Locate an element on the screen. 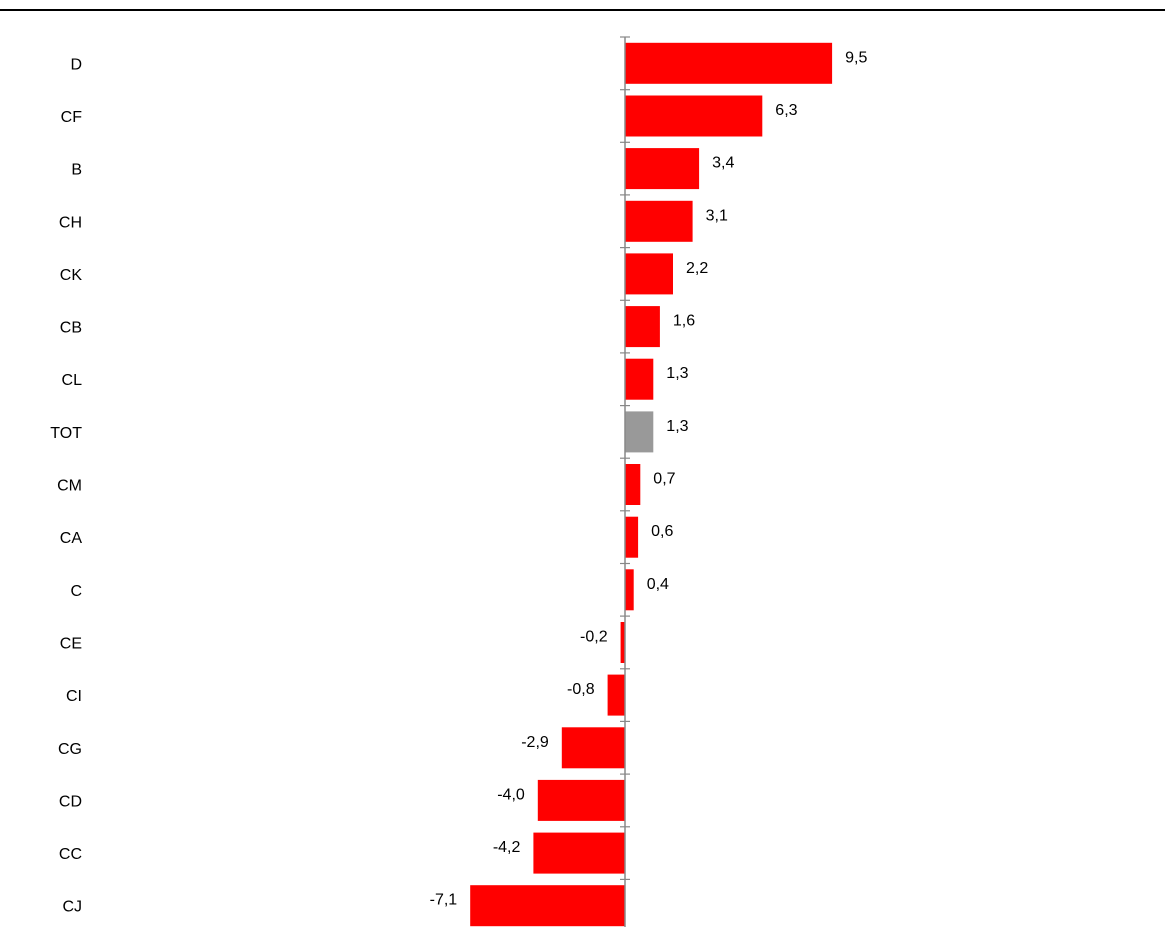 This screenshot has width=1165, height=927. bar-cl is located at coordinates (639, 379).